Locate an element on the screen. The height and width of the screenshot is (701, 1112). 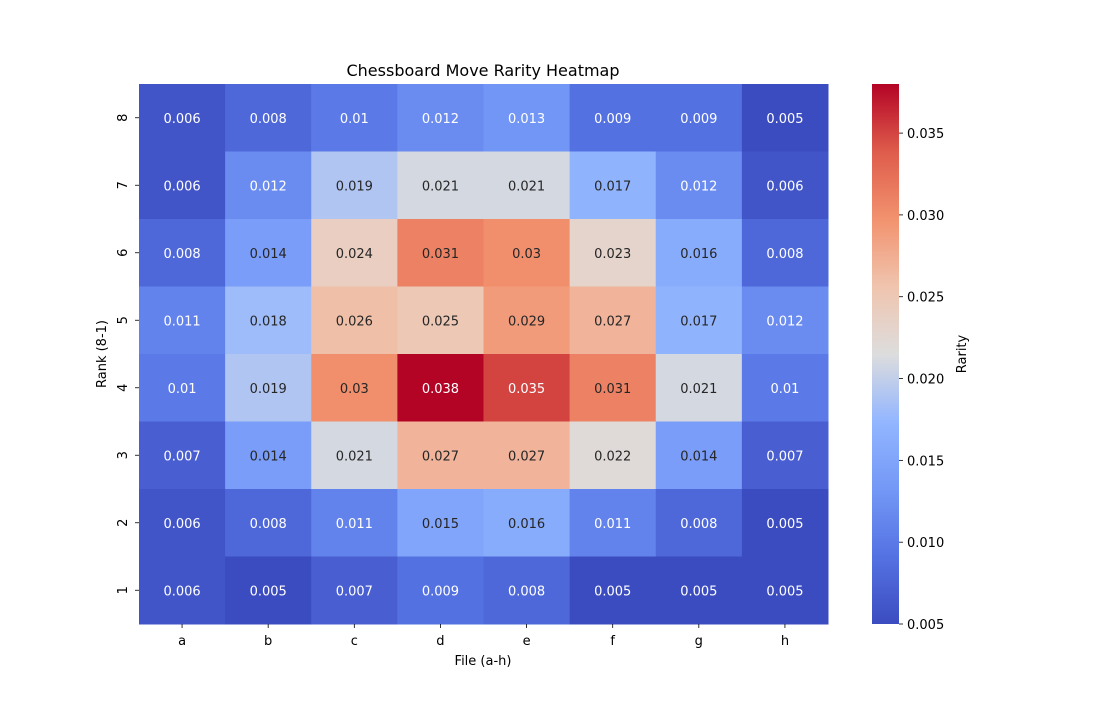
colorbar-tick-label: 0.025 is located at coordinates (925, 298).